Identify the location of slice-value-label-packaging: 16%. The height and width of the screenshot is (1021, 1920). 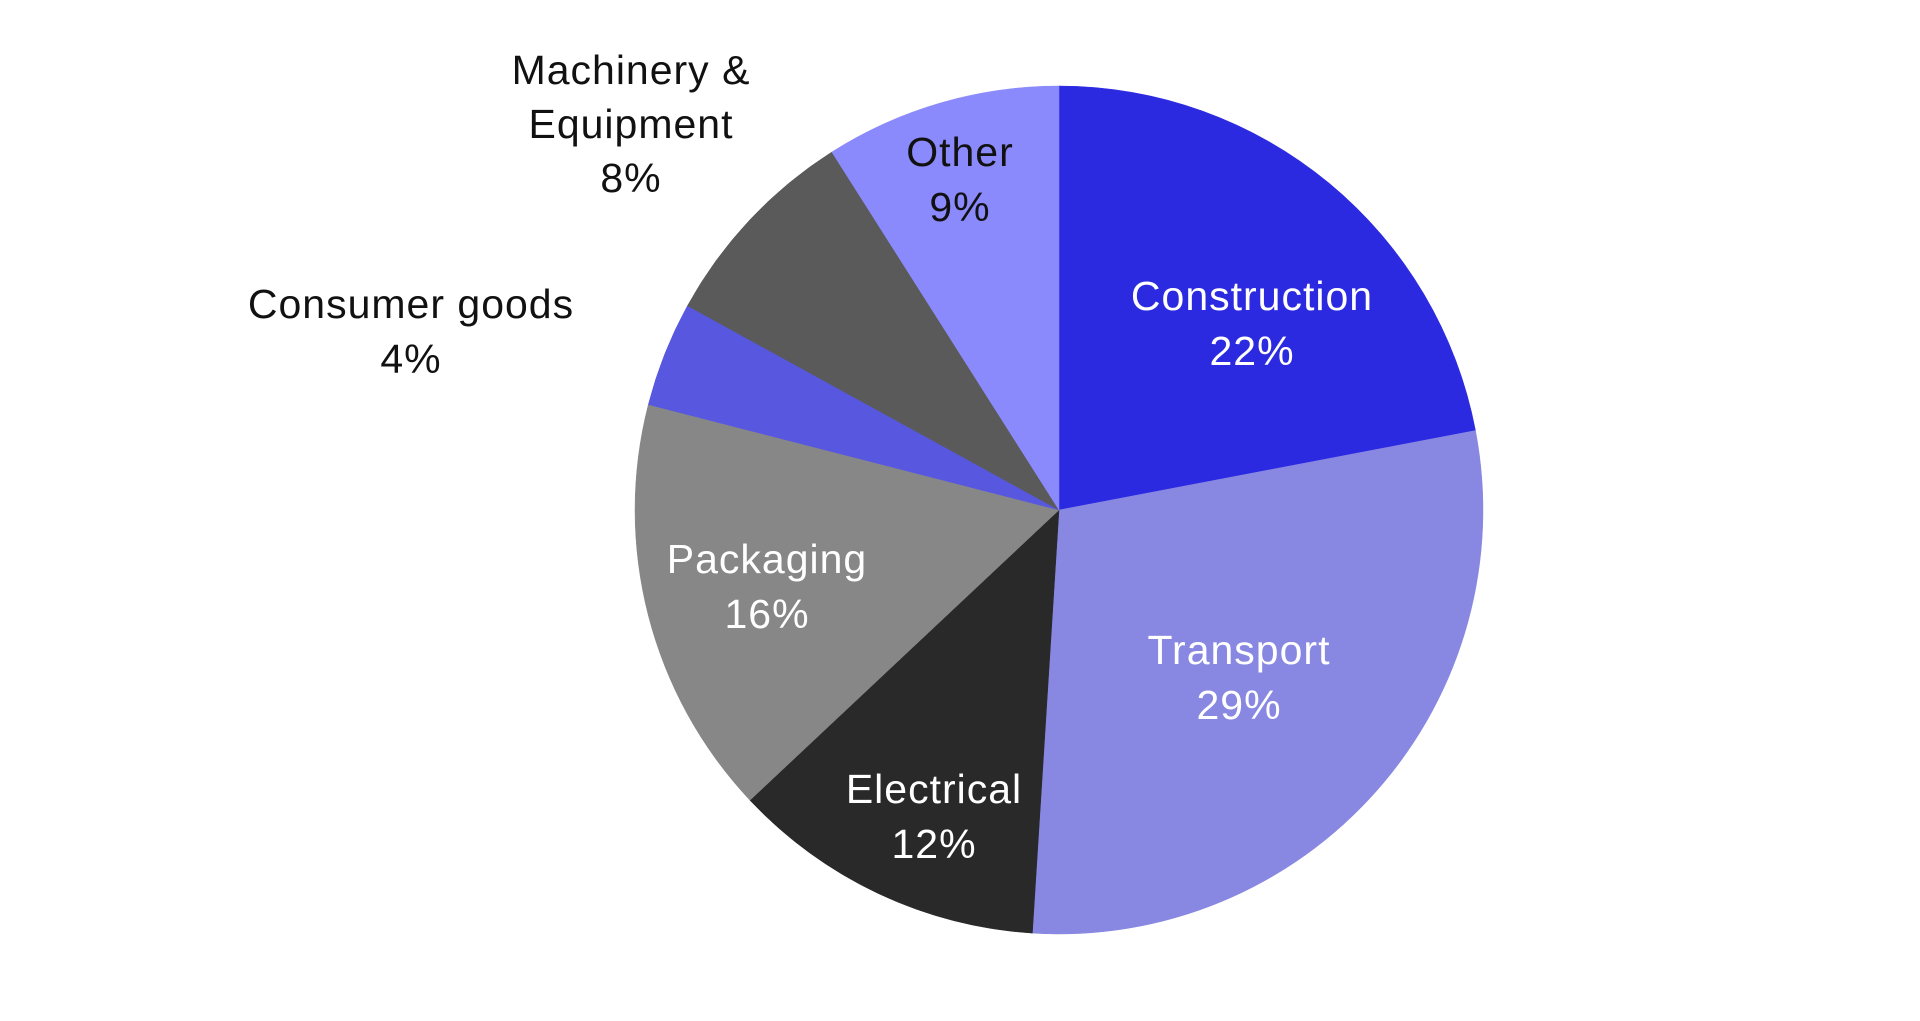
(766, 614).